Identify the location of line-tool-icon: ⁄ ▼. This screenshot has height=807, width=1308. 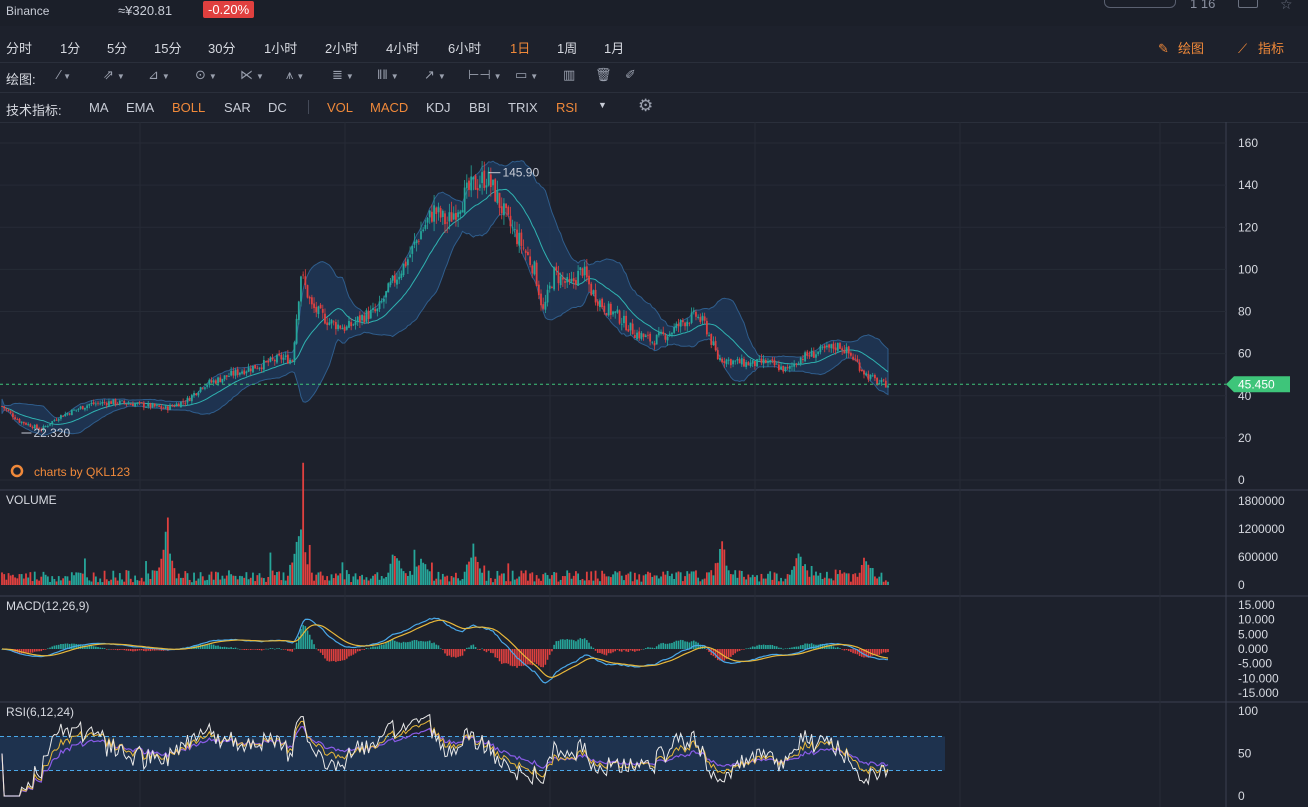
(65, 74).